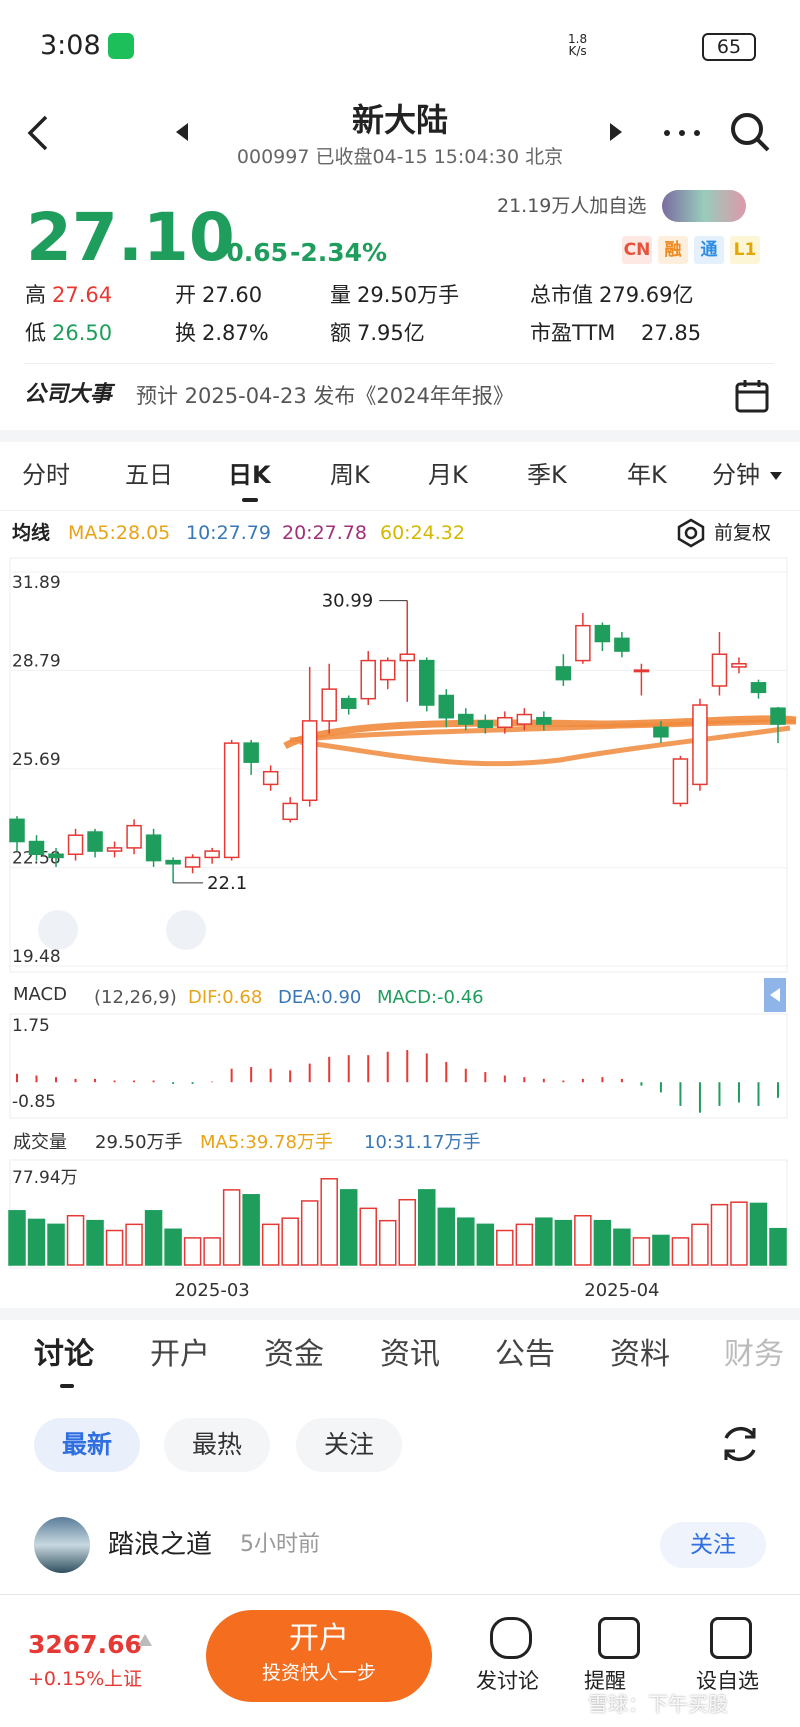 This screenshot has height=1727, width=800. Describe the element at coordinates (249, 475) in the screenshot. I see `period-tab: 日K` at that location.